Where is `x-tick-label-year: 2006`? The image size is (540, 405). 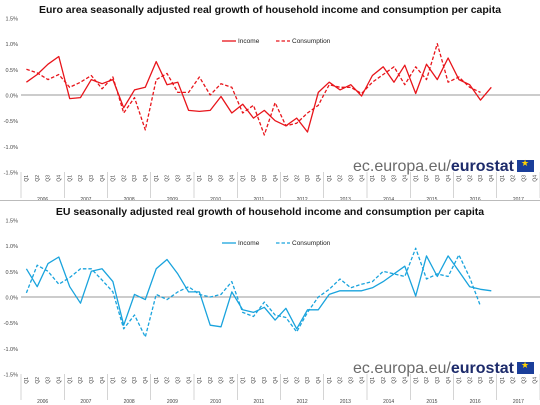 x-tick-label-year: 2006 is located at coordinates (42, 198).